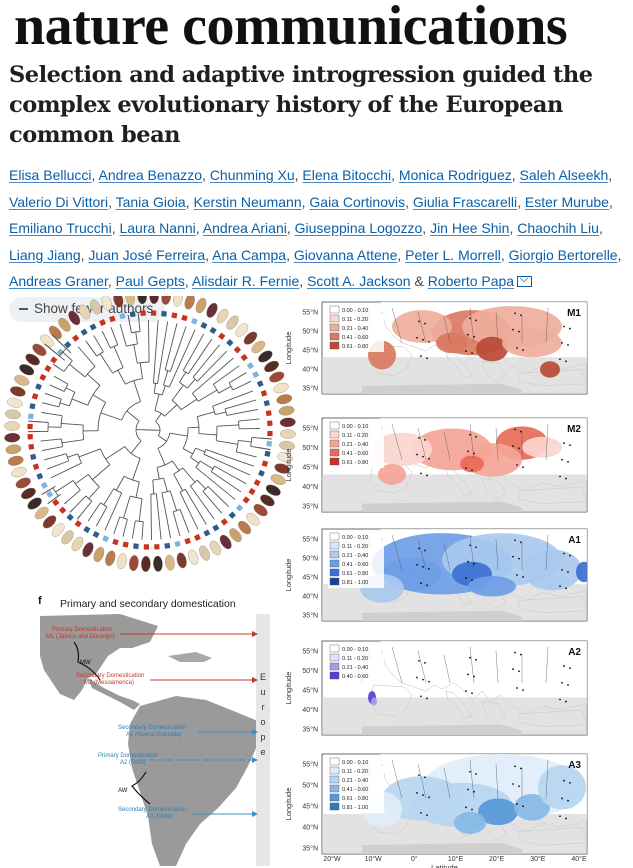 This screenshot has width=633, height=868. Describe the element at coordinates (50, 175) in the screenshot. I see `author-link: Elisa Bellucci` at that location.